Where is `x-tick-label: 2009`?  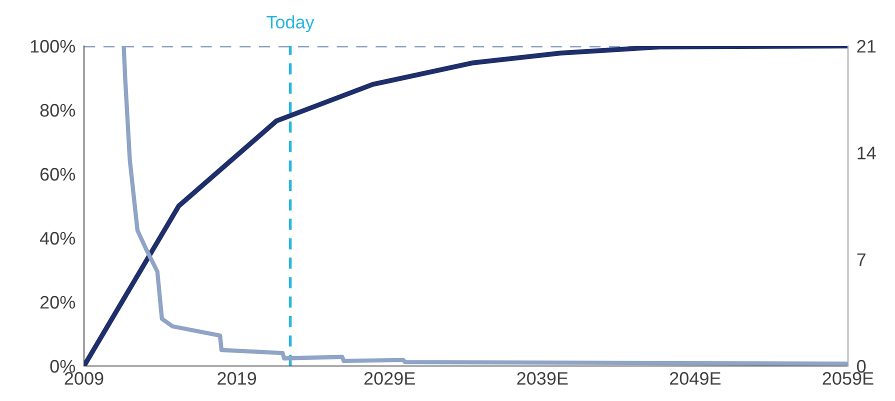
x-tick-label: 2009 is located at coordinates (84, 378).